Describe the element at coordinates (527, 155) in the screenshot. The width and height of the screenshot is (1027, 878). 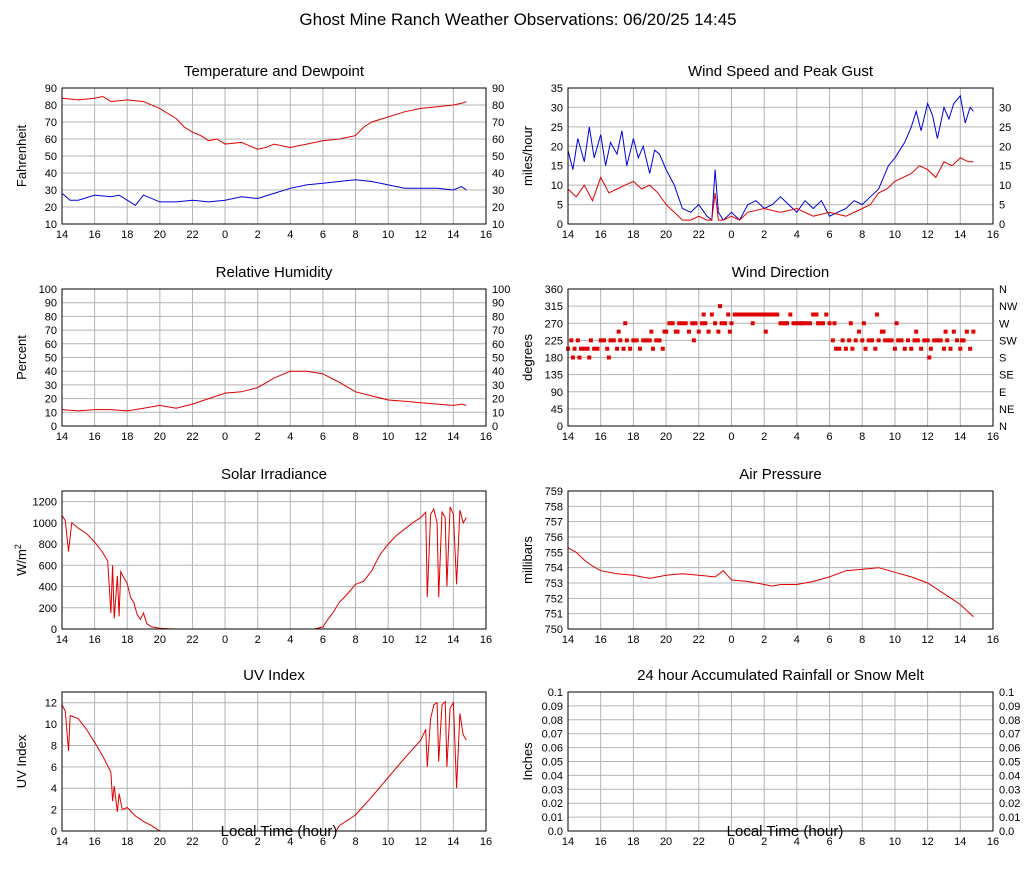
I see `y-axis-label: miles/hour` at that location.